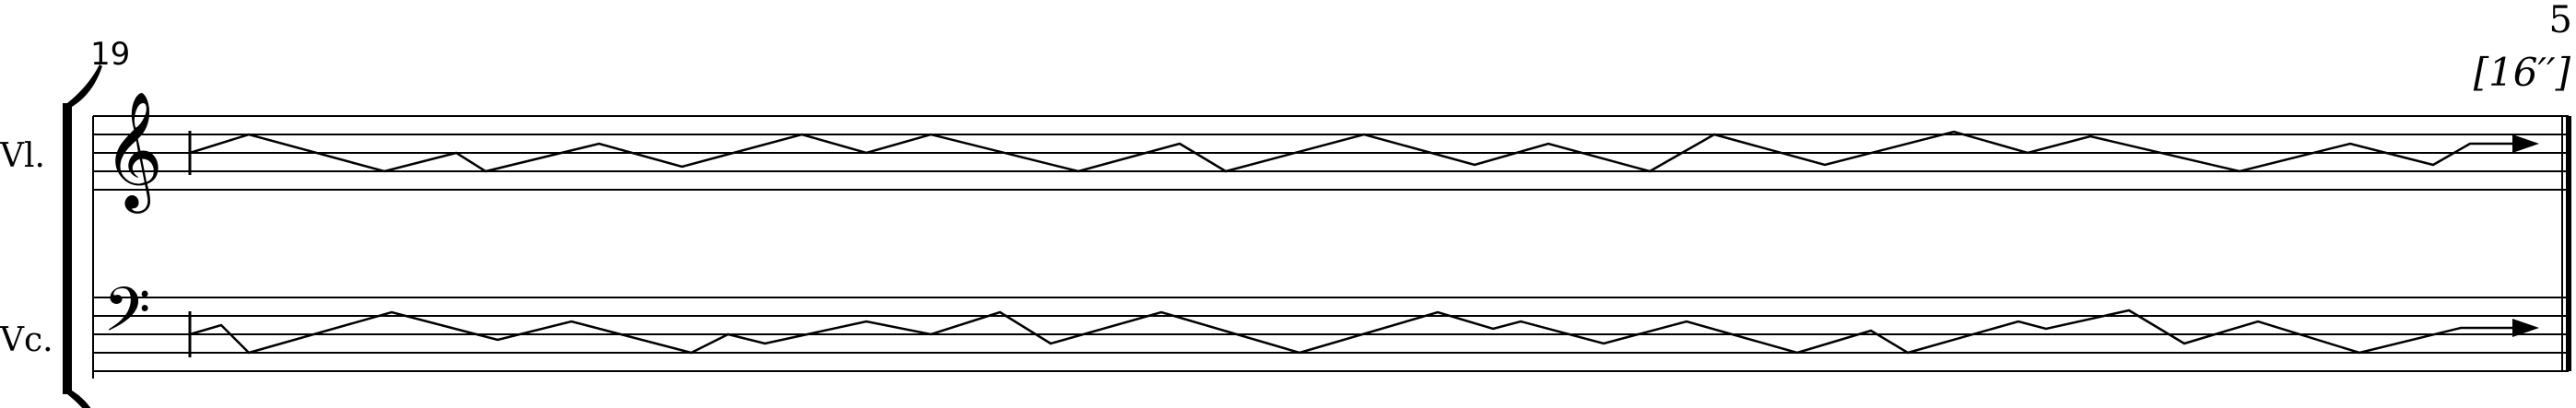 Image resolution: width=2576 pixels, height=408 pixels. Describe the element at coordinates (110, 54) in the screenshot. I see `measure-number: 19` at that location.